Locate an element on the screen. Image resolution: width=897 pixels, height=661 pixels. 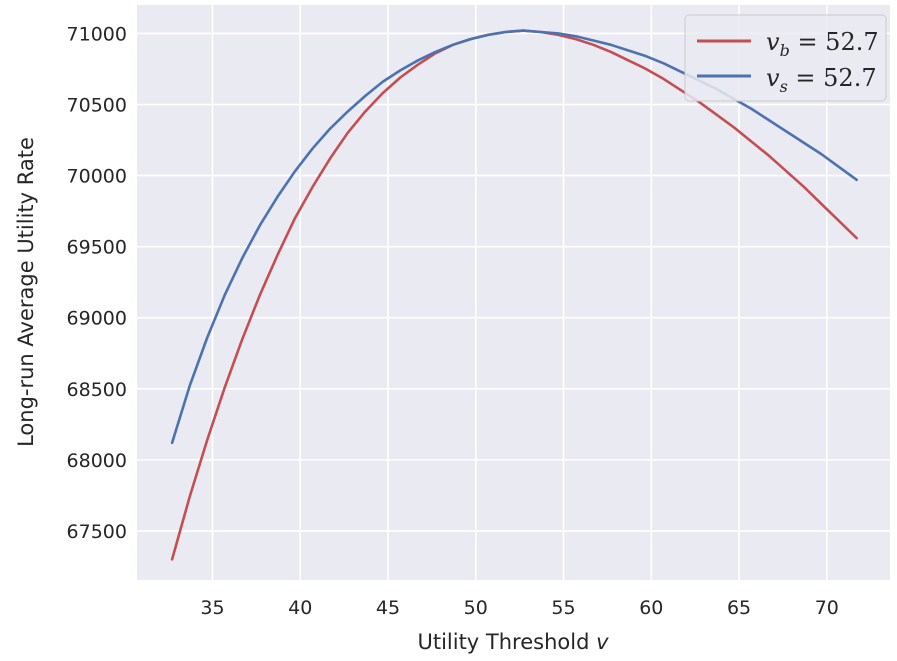
legend-box is located at coordinates (785, 58).